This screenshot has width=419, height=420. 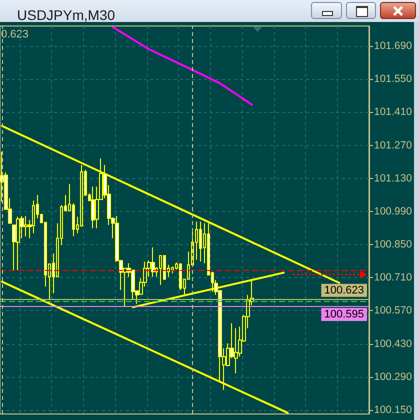 What do you see at coordinates (393, 310) in the screenshot?
I see `y-tick-label: 100.570` at bounding box center [393, 310].